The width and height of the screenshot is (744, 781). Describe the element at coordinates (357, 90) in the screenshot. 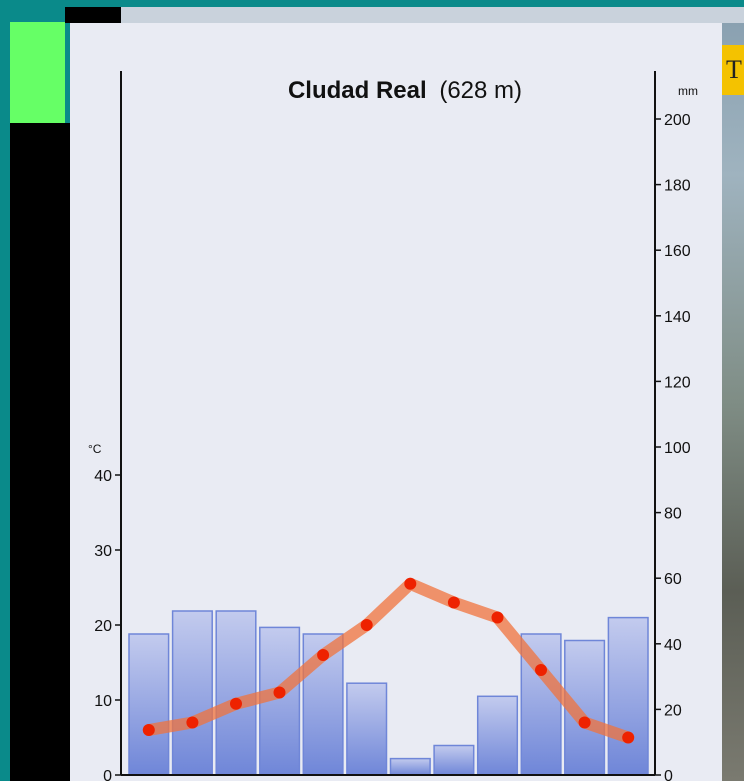

I see `chart-title-name: Cludad Real` at that location.